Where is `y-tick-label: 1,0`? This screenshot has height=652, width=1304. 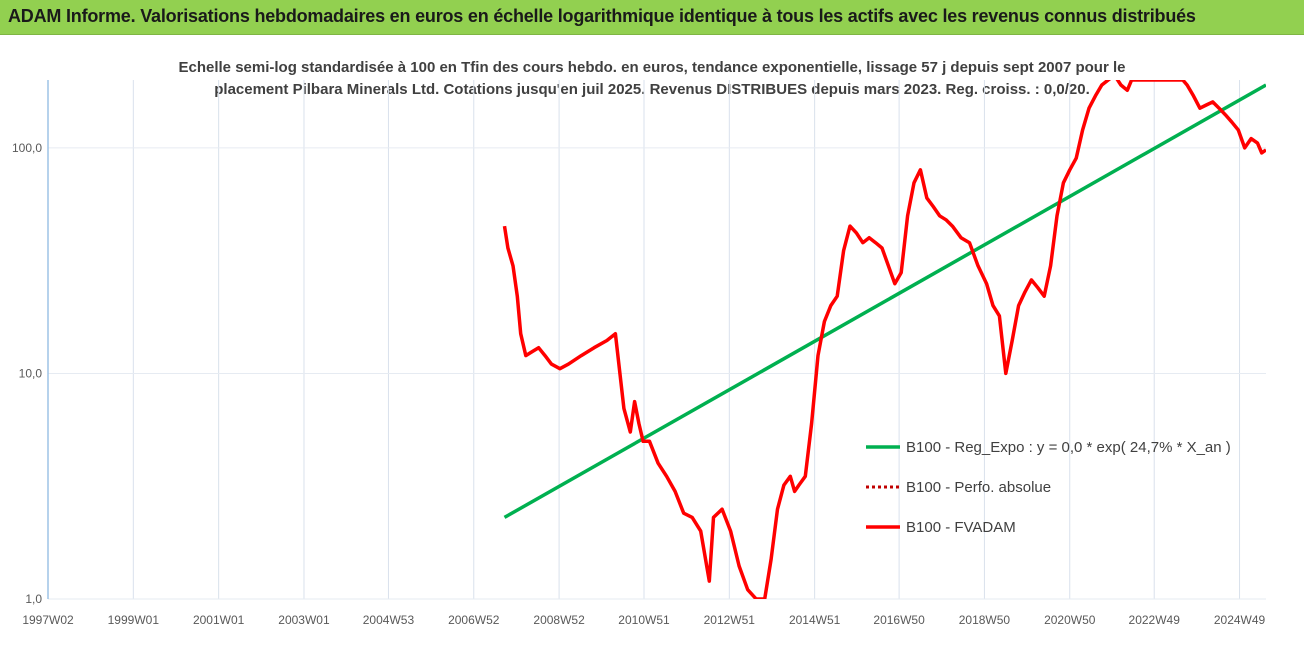 y-tick-label: 1,0 is located at coordinates (33, 599).